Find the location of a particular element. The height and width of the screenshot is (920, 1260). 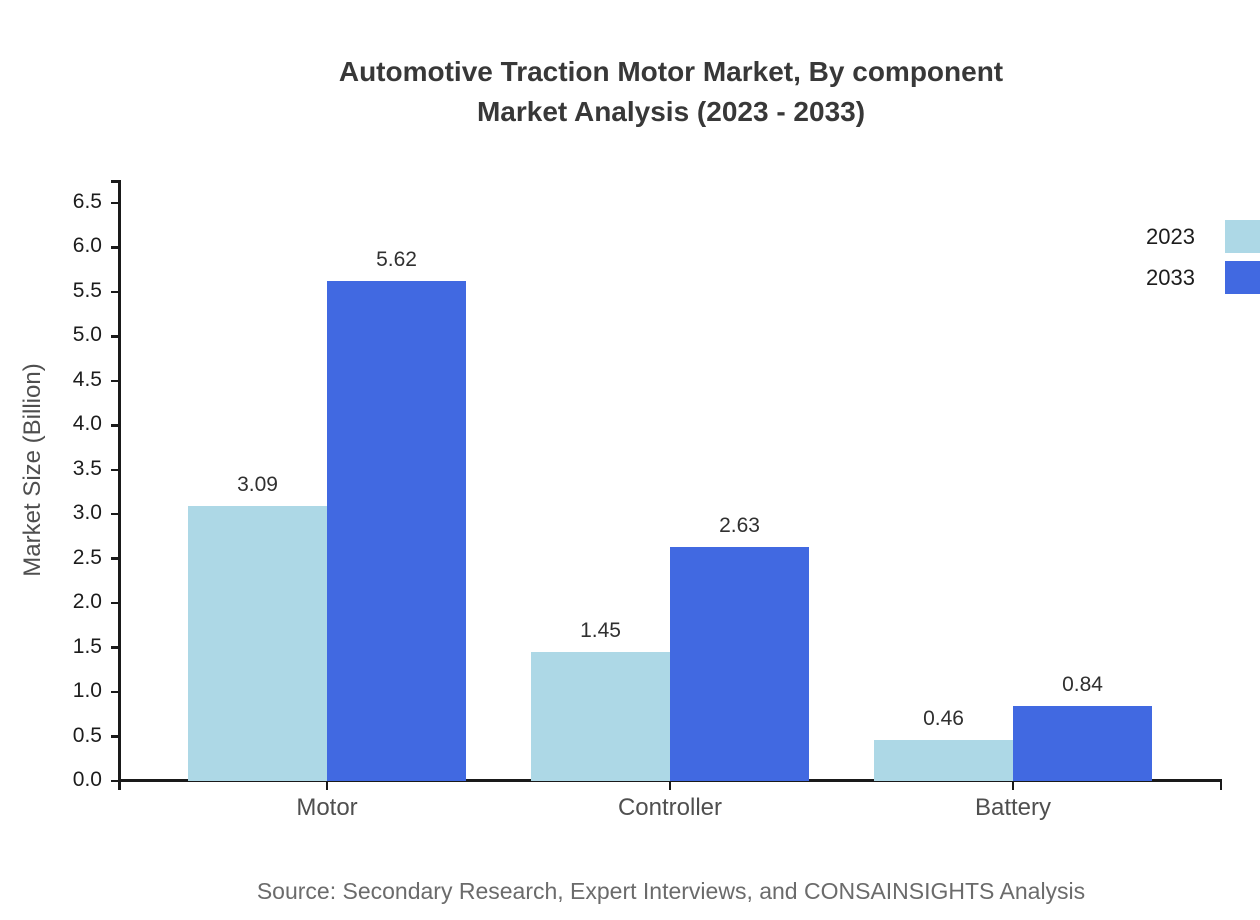

bar-2033-motor is located at coordinates (396, 531).